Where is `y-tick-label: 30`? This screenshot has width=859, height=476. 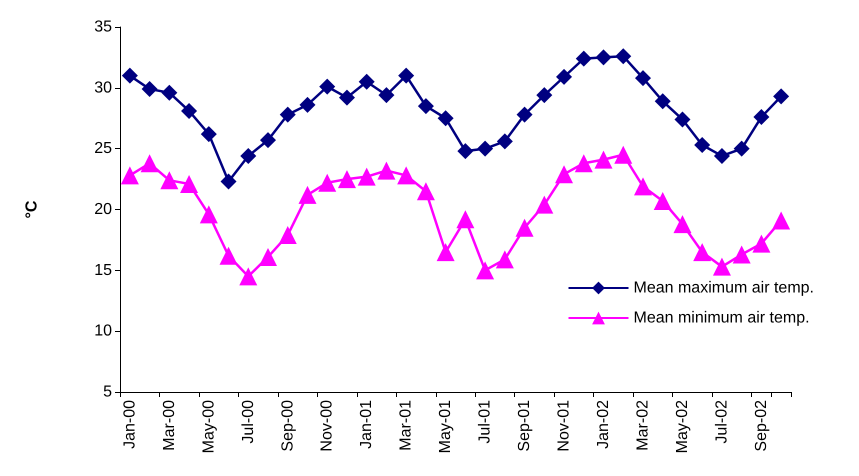
y-tick-label: 30 is located at coordinates (103, 87).